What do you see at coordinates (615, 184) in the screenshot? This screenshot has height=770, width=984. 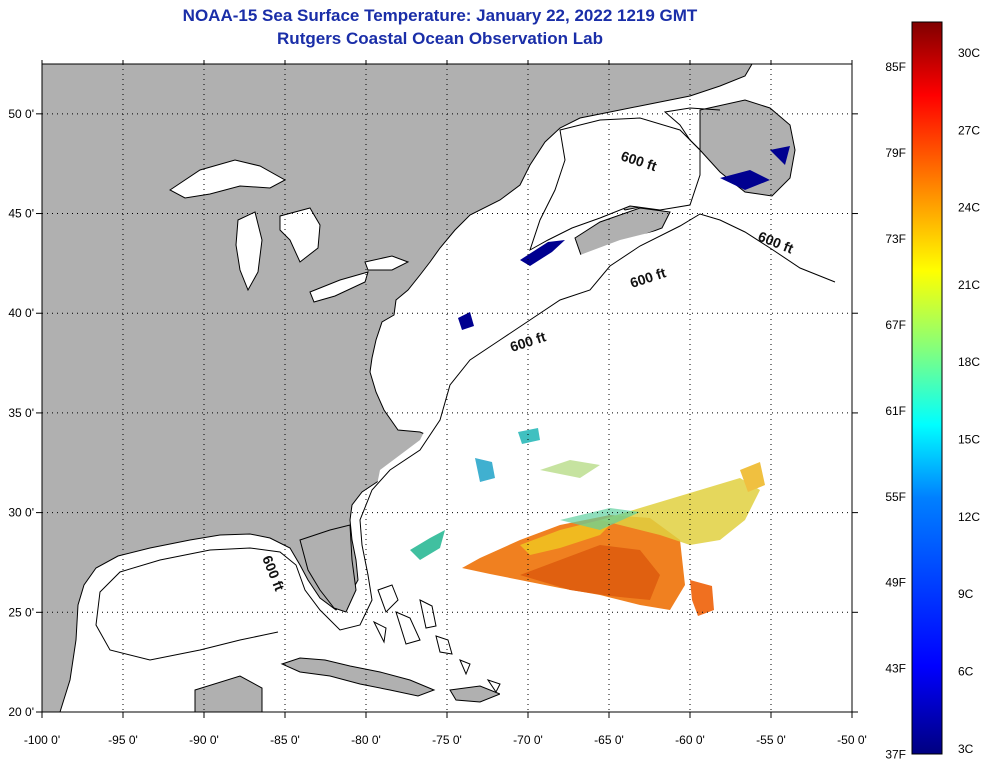 I see `gulf-st-lawrence` at bounding box center [615, 184].